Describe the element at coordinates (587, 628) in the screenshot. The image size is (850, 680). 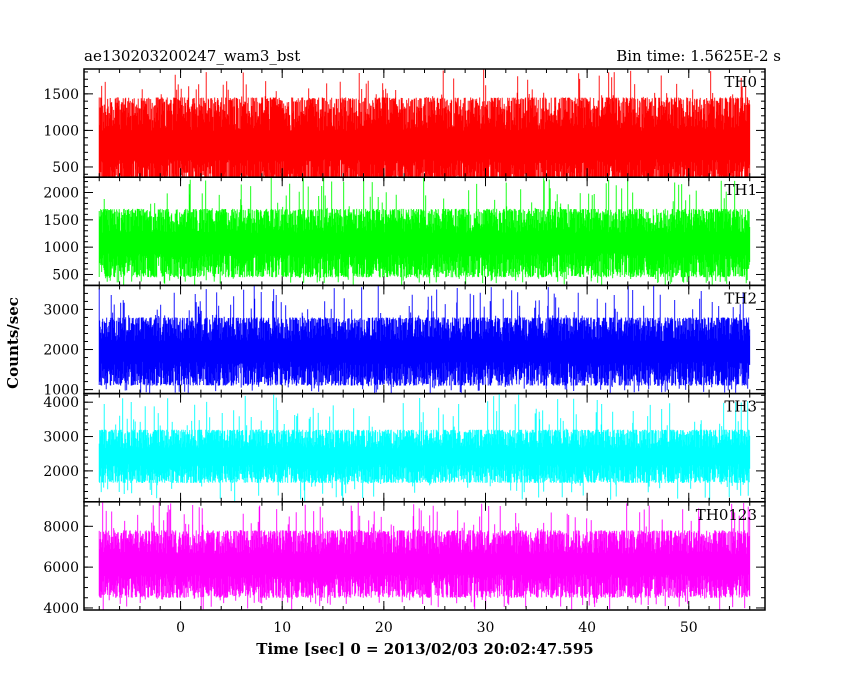
I see `x-tick-label: 40` at that location.